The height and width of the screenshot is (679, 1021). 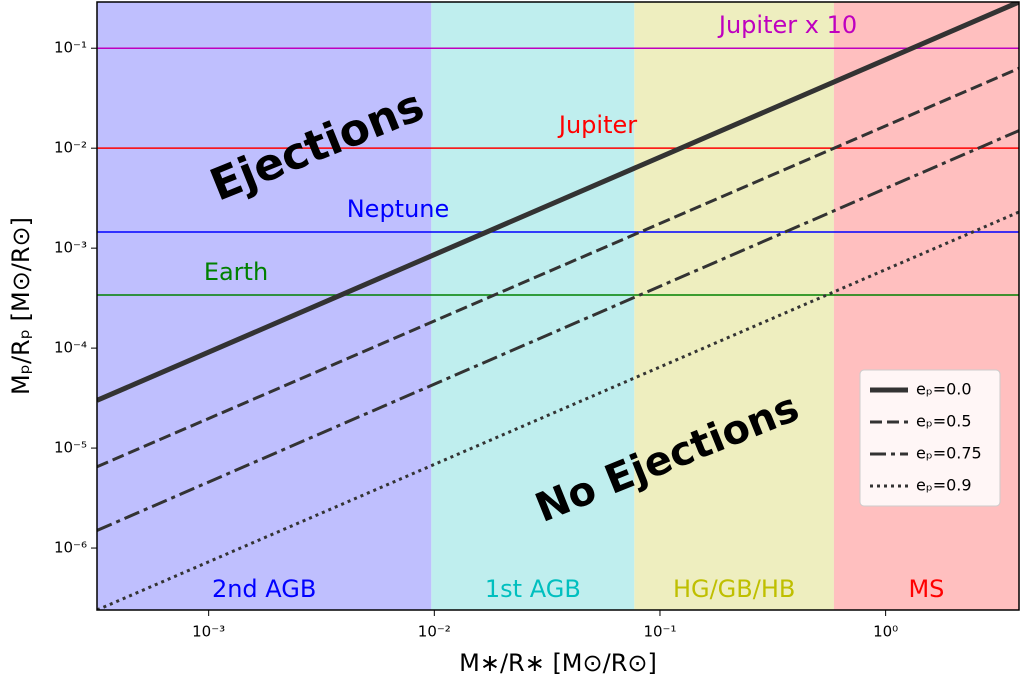 I want to click on reference-label: Jupiter, so click(x=597, y=125).